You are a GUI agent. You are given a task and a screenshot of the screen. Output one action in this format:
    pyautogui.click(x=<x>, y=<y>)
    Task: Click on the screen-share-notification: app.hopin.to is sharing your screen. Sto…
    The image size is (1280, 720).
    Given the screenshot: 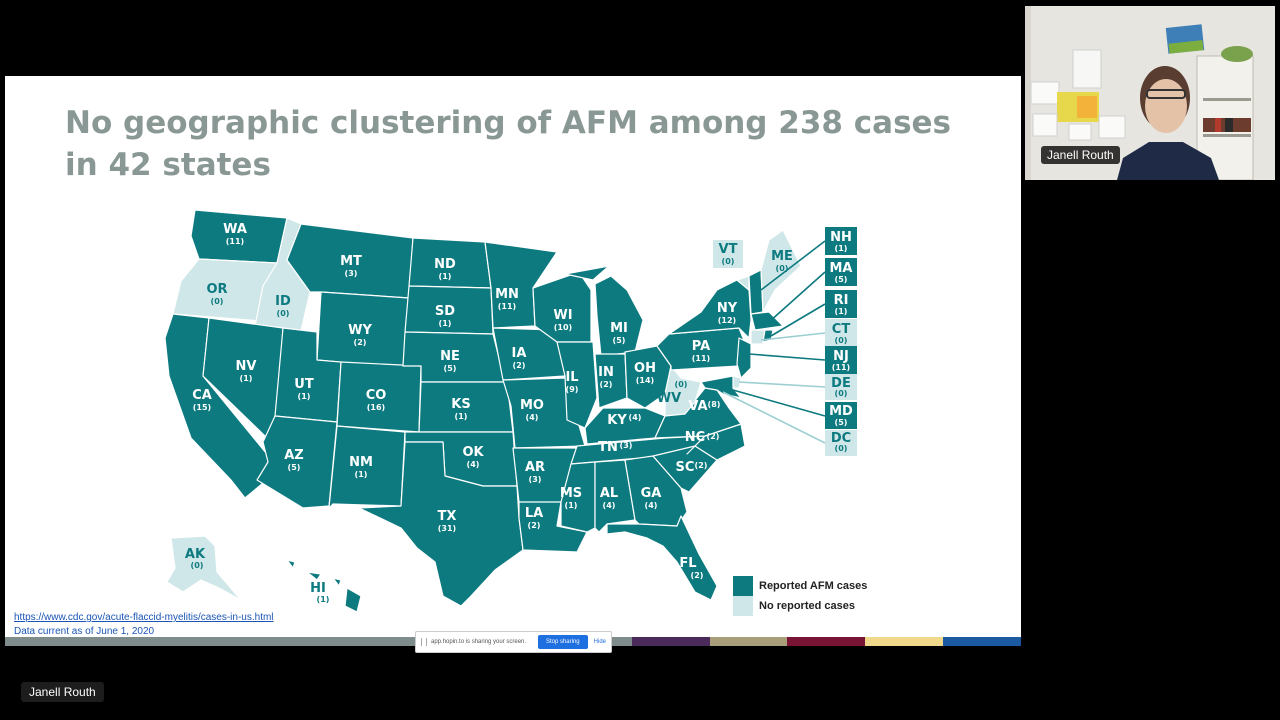 What is the action you would take?
    pyautogui.click(x=513, y=642)
    